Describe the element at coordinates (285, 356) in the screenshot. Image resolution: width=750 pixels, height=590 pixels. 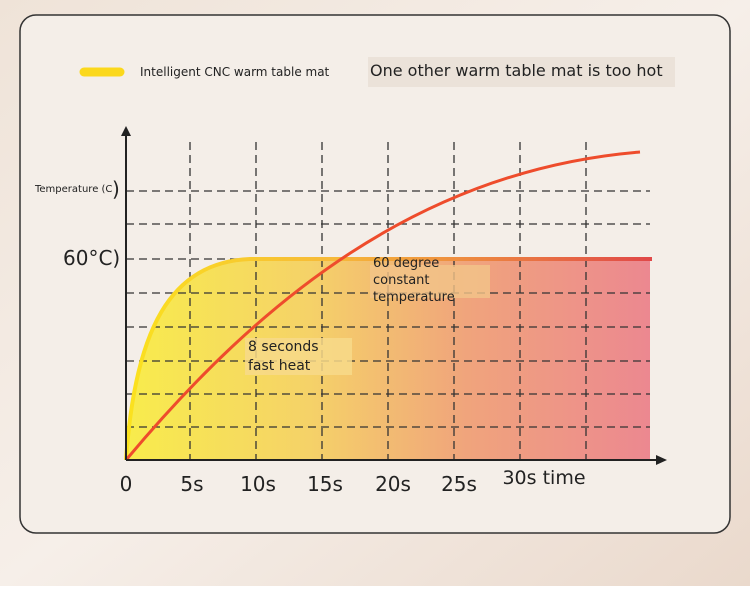
I see `annotation: 8 seconds fast heat` at that location.